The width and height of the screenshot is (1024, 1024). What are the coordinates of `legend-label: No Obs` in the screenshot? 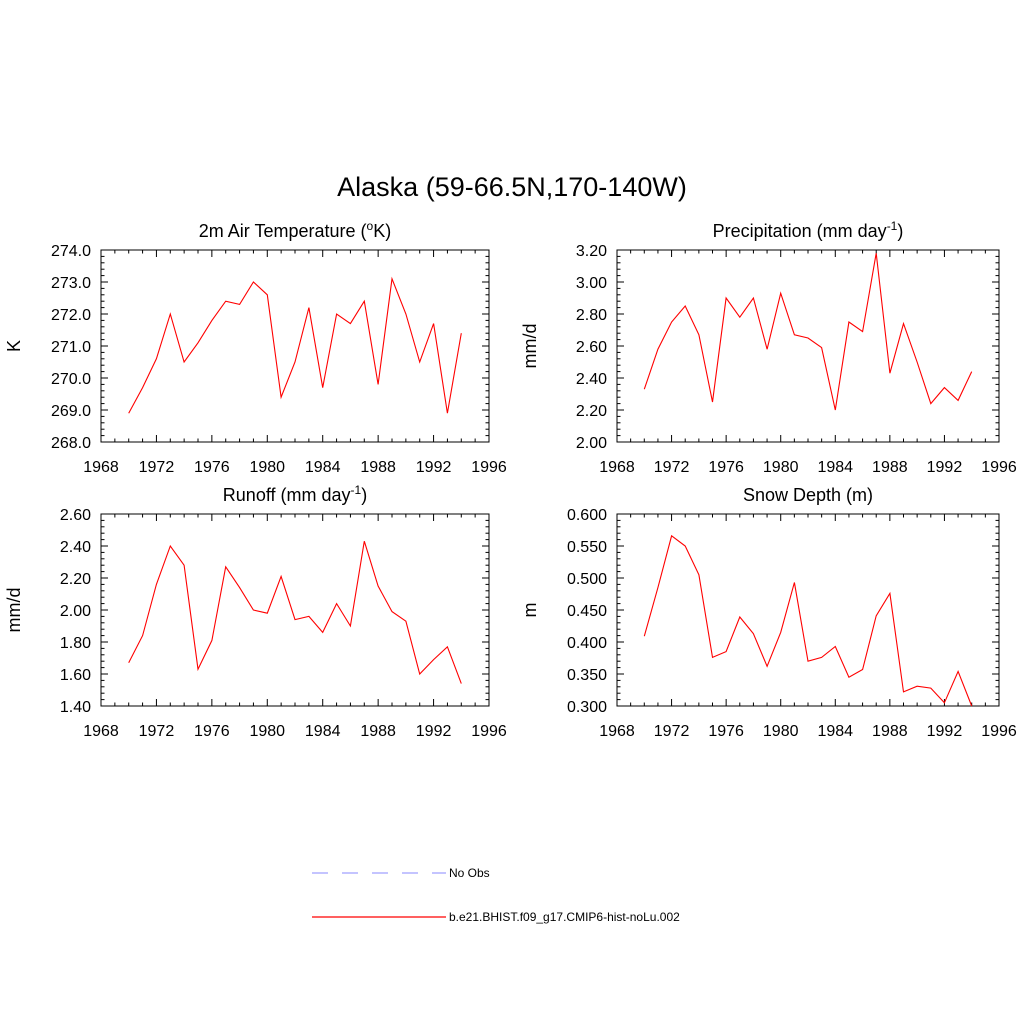 It's located at (469, 873).